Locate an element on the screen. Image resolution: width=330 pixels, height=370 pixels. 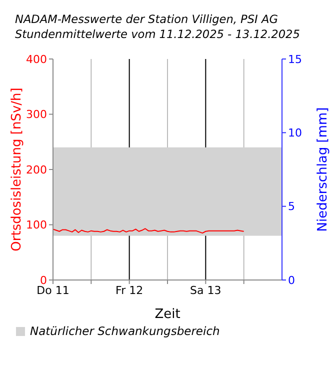
y2-tick-label: 15 is located at coordinates (295, 59).